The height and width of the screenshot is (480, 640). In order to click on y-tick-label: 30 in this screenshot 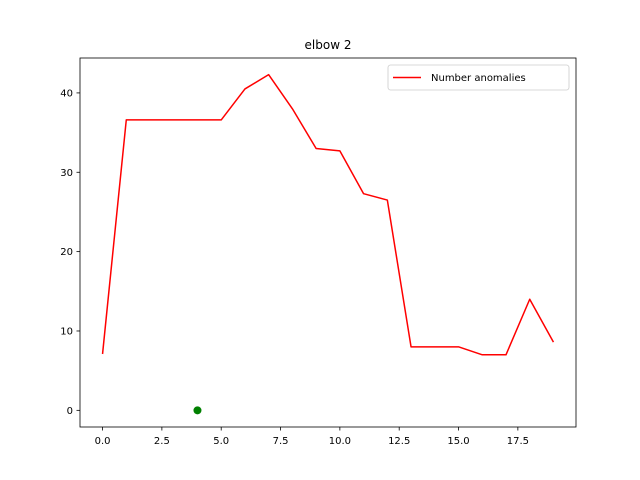, I will do `click(66, 173)`.